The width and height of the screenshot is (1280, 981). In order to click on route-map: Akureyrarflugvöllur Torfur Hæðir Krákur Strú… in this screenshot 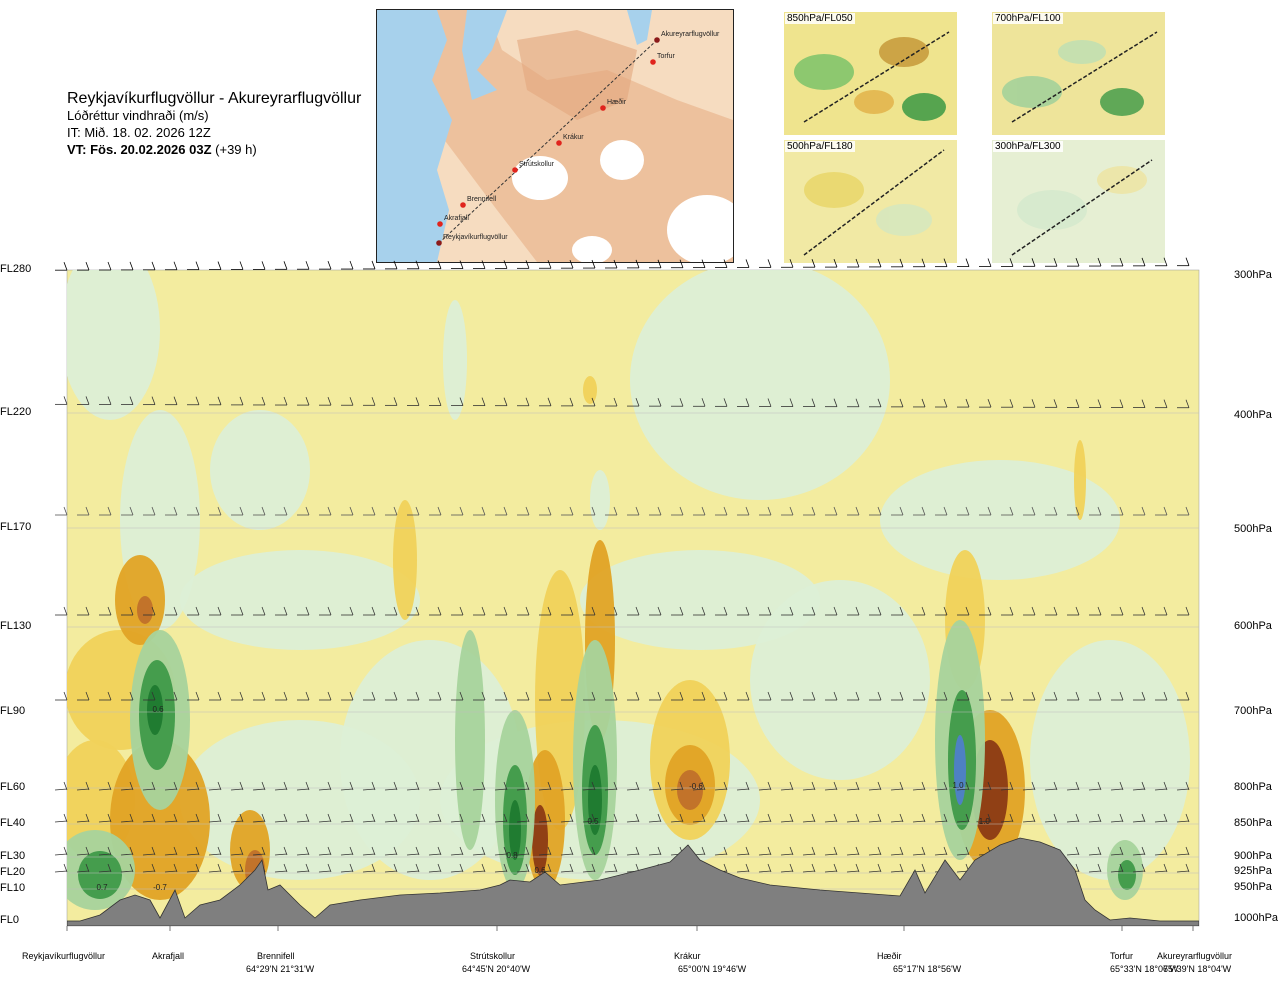, I will do `click(555, 136)`.